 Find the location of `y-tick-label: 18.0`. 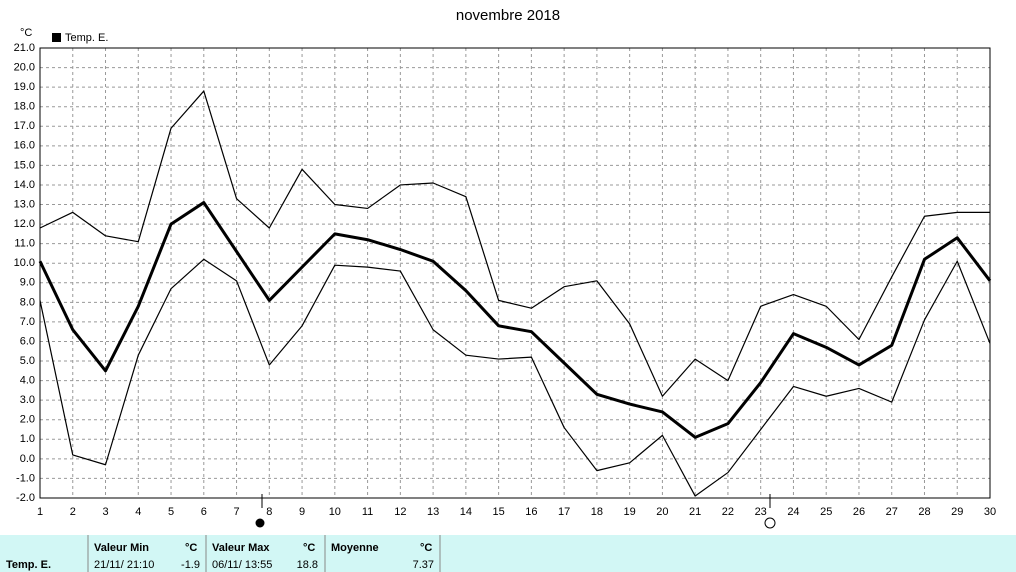

y-tick-label: 18.0 is located at coordinates (24, 107).